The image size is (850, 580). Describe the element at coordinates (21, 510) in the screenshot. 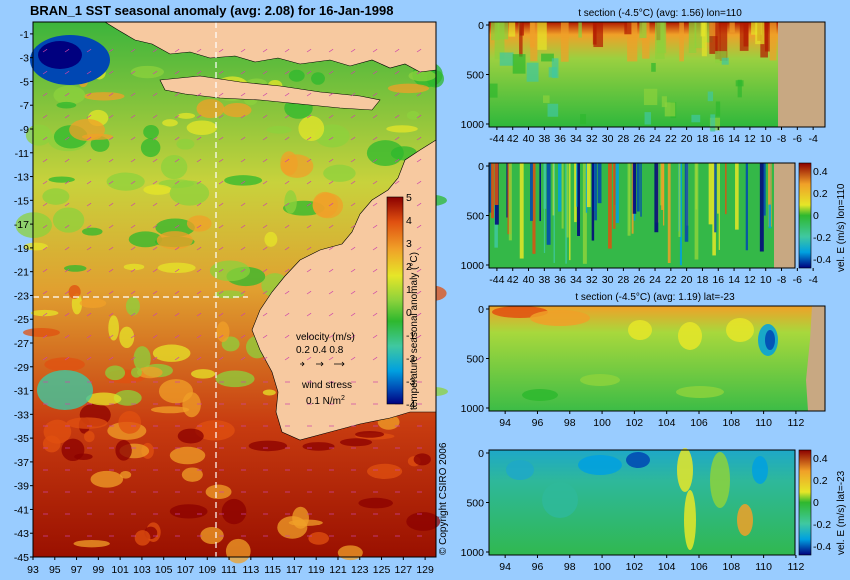

I see `map-y-tick-label: -41` at that location.